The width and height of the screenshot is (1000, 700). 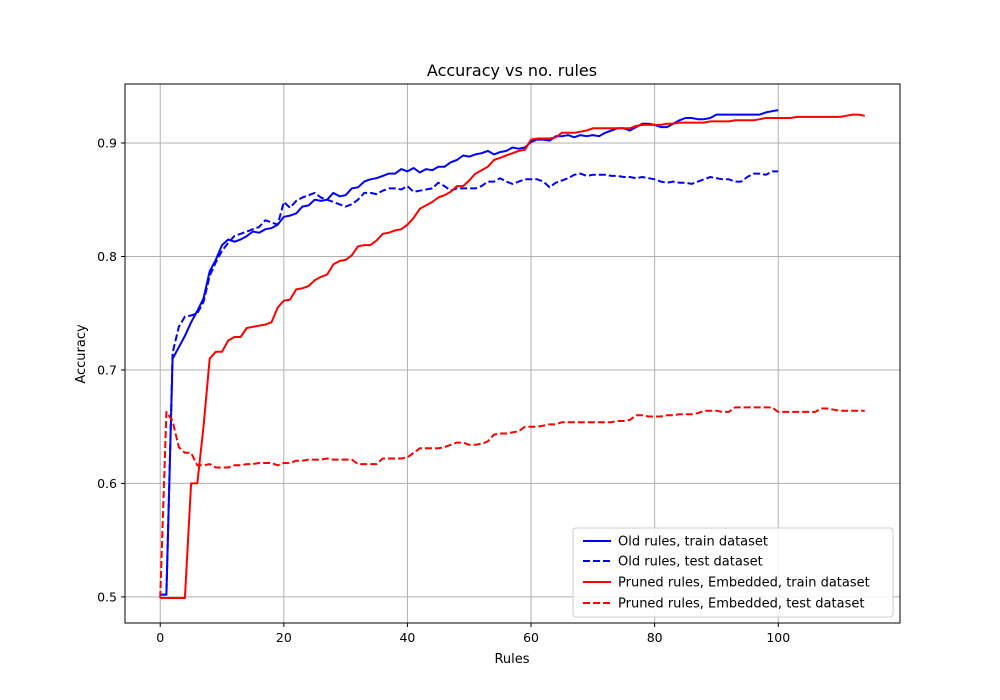 I want to click on y-tick-label: 0.7, so click(x=107, y=369).